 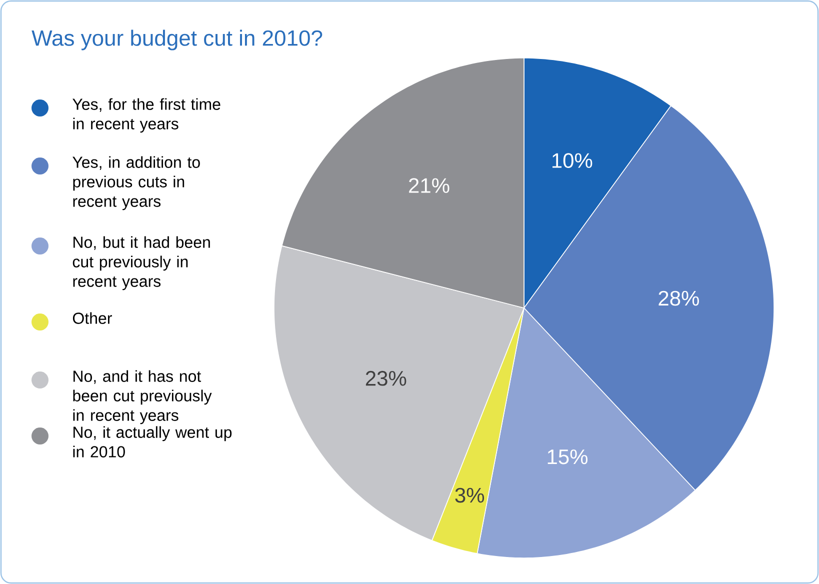 What do you see at coordinates (386, 378) in the screenshot?
I see `data-label: 23%` at bounding box center [386, 378].